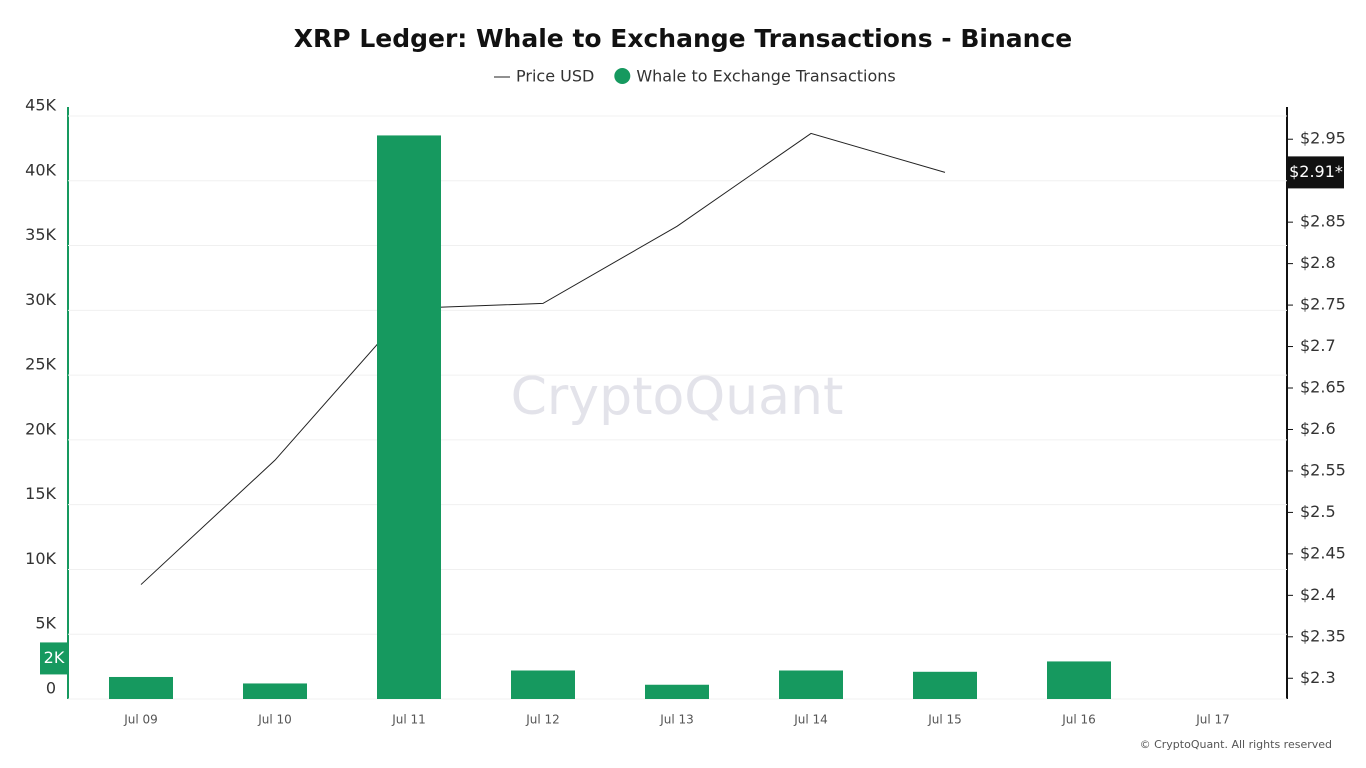  Describe the element at coordinates (140, 720) in the screenshot. I see `x-tick-label: Jul 09` at that location.